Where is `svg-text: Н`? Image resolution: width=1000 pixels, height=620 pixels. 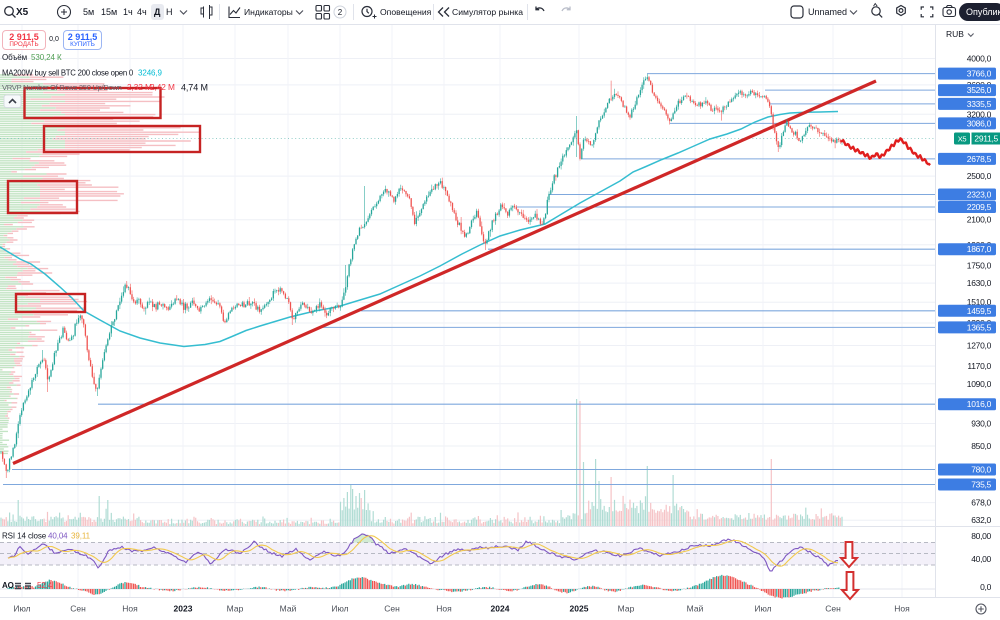
svg-text: Н is located at coordinates (169, 12).